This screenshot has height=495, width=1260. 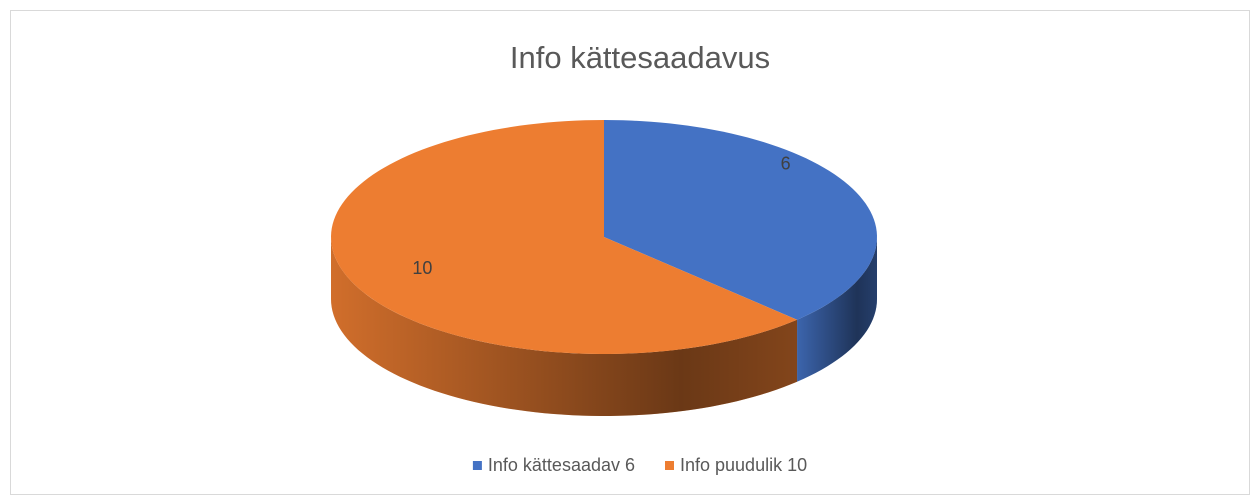 What do you see at coordinates (740, 220) in the screenshot?
I see `pie-slice` at bounding box center [740, 220].